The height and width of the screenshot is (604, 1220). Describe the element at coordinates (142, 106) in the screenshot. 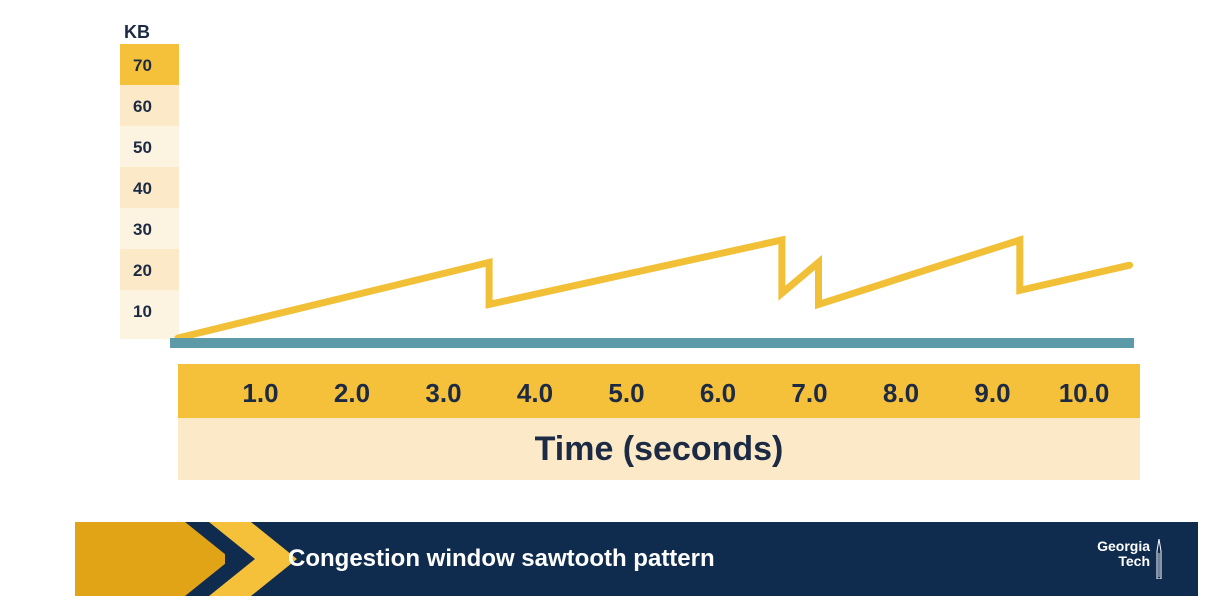

I see `y-tick-label: 60` at that location.